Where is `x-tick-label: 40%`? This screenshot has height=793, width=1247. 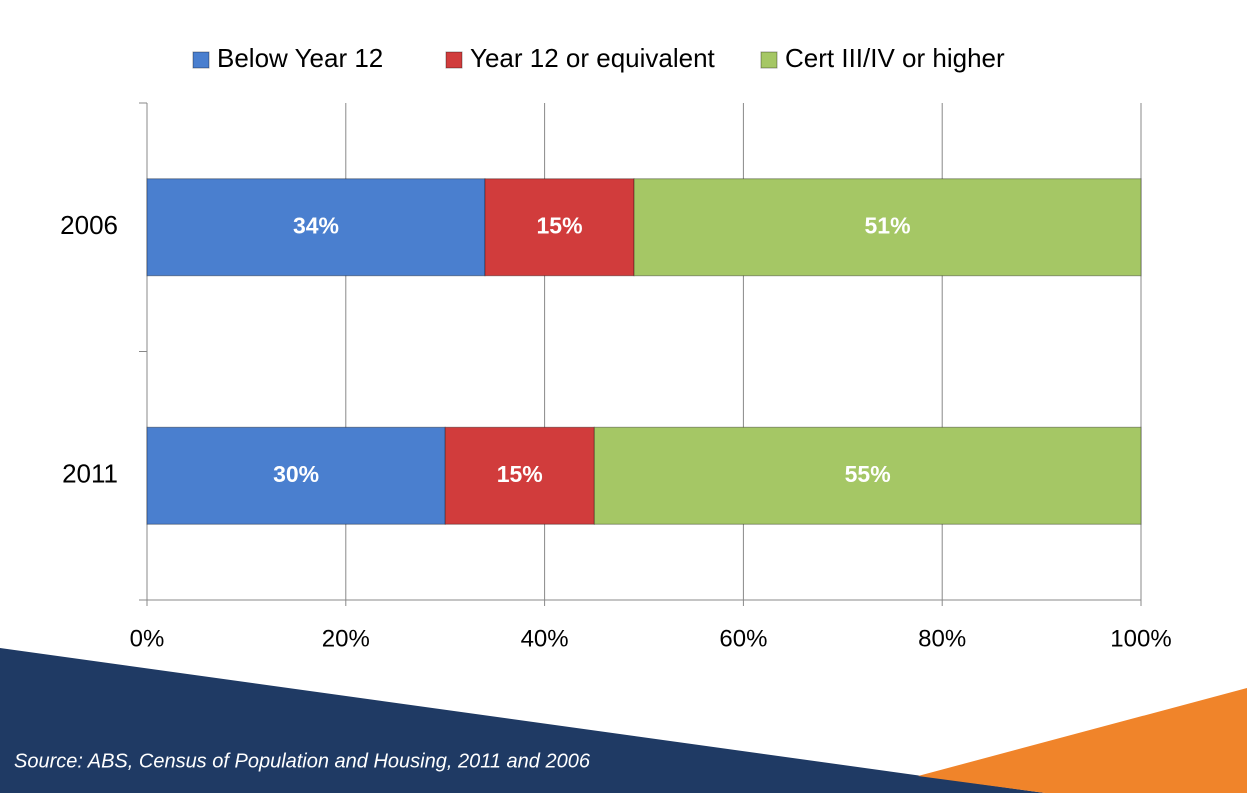 x-tick-label: 40% is located at coordinates (545, 638).